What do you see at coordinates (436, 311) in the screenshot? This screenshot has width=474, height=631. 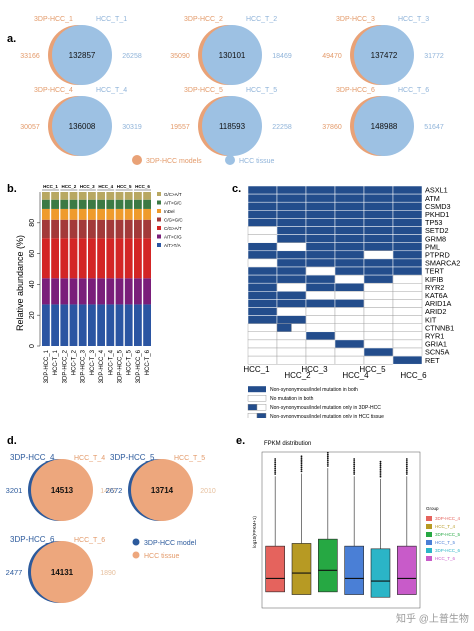 I see `c-gene-label: ARID2` at bounding box center [436, 311].